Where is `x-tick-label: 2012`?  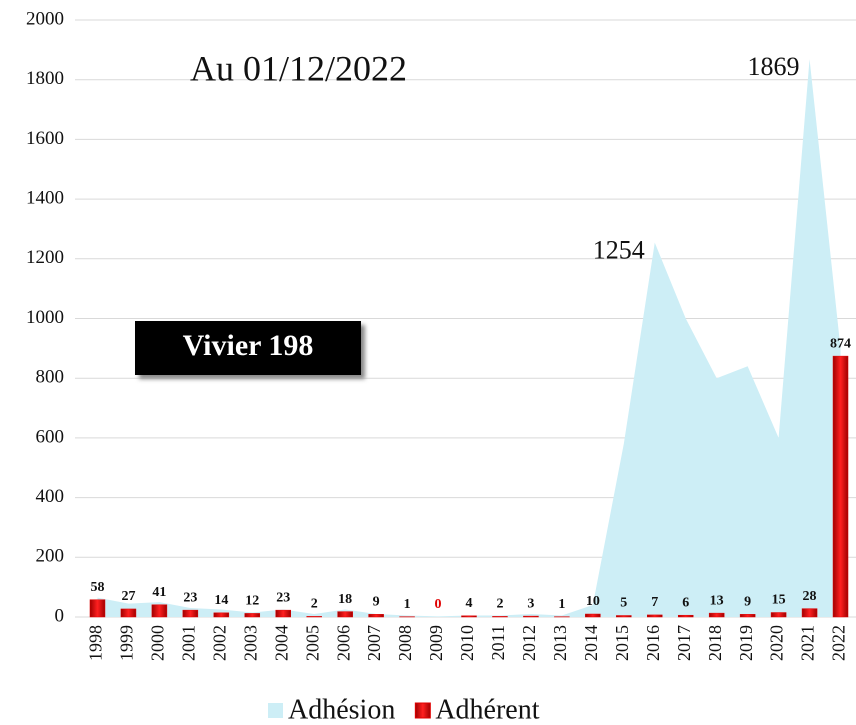 x-tick-label: 2012 is located at coordinates (529, 643).